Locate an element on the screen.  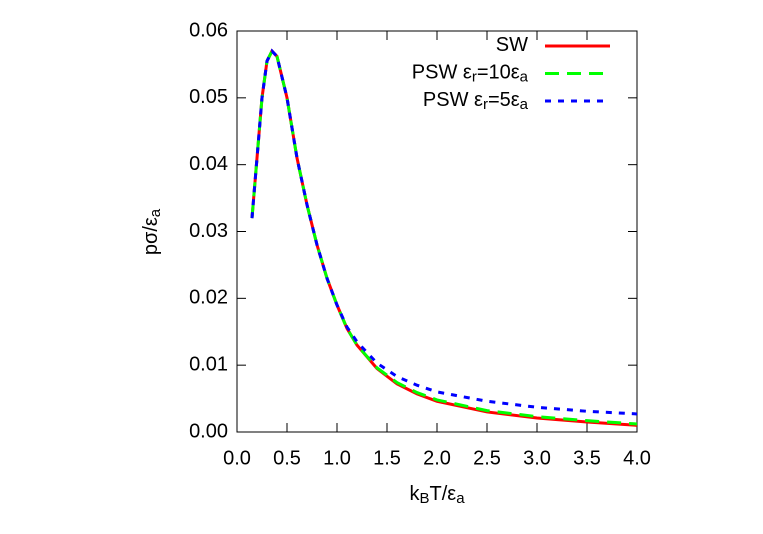
legend-label: SW is located at coordinates (512, 45).